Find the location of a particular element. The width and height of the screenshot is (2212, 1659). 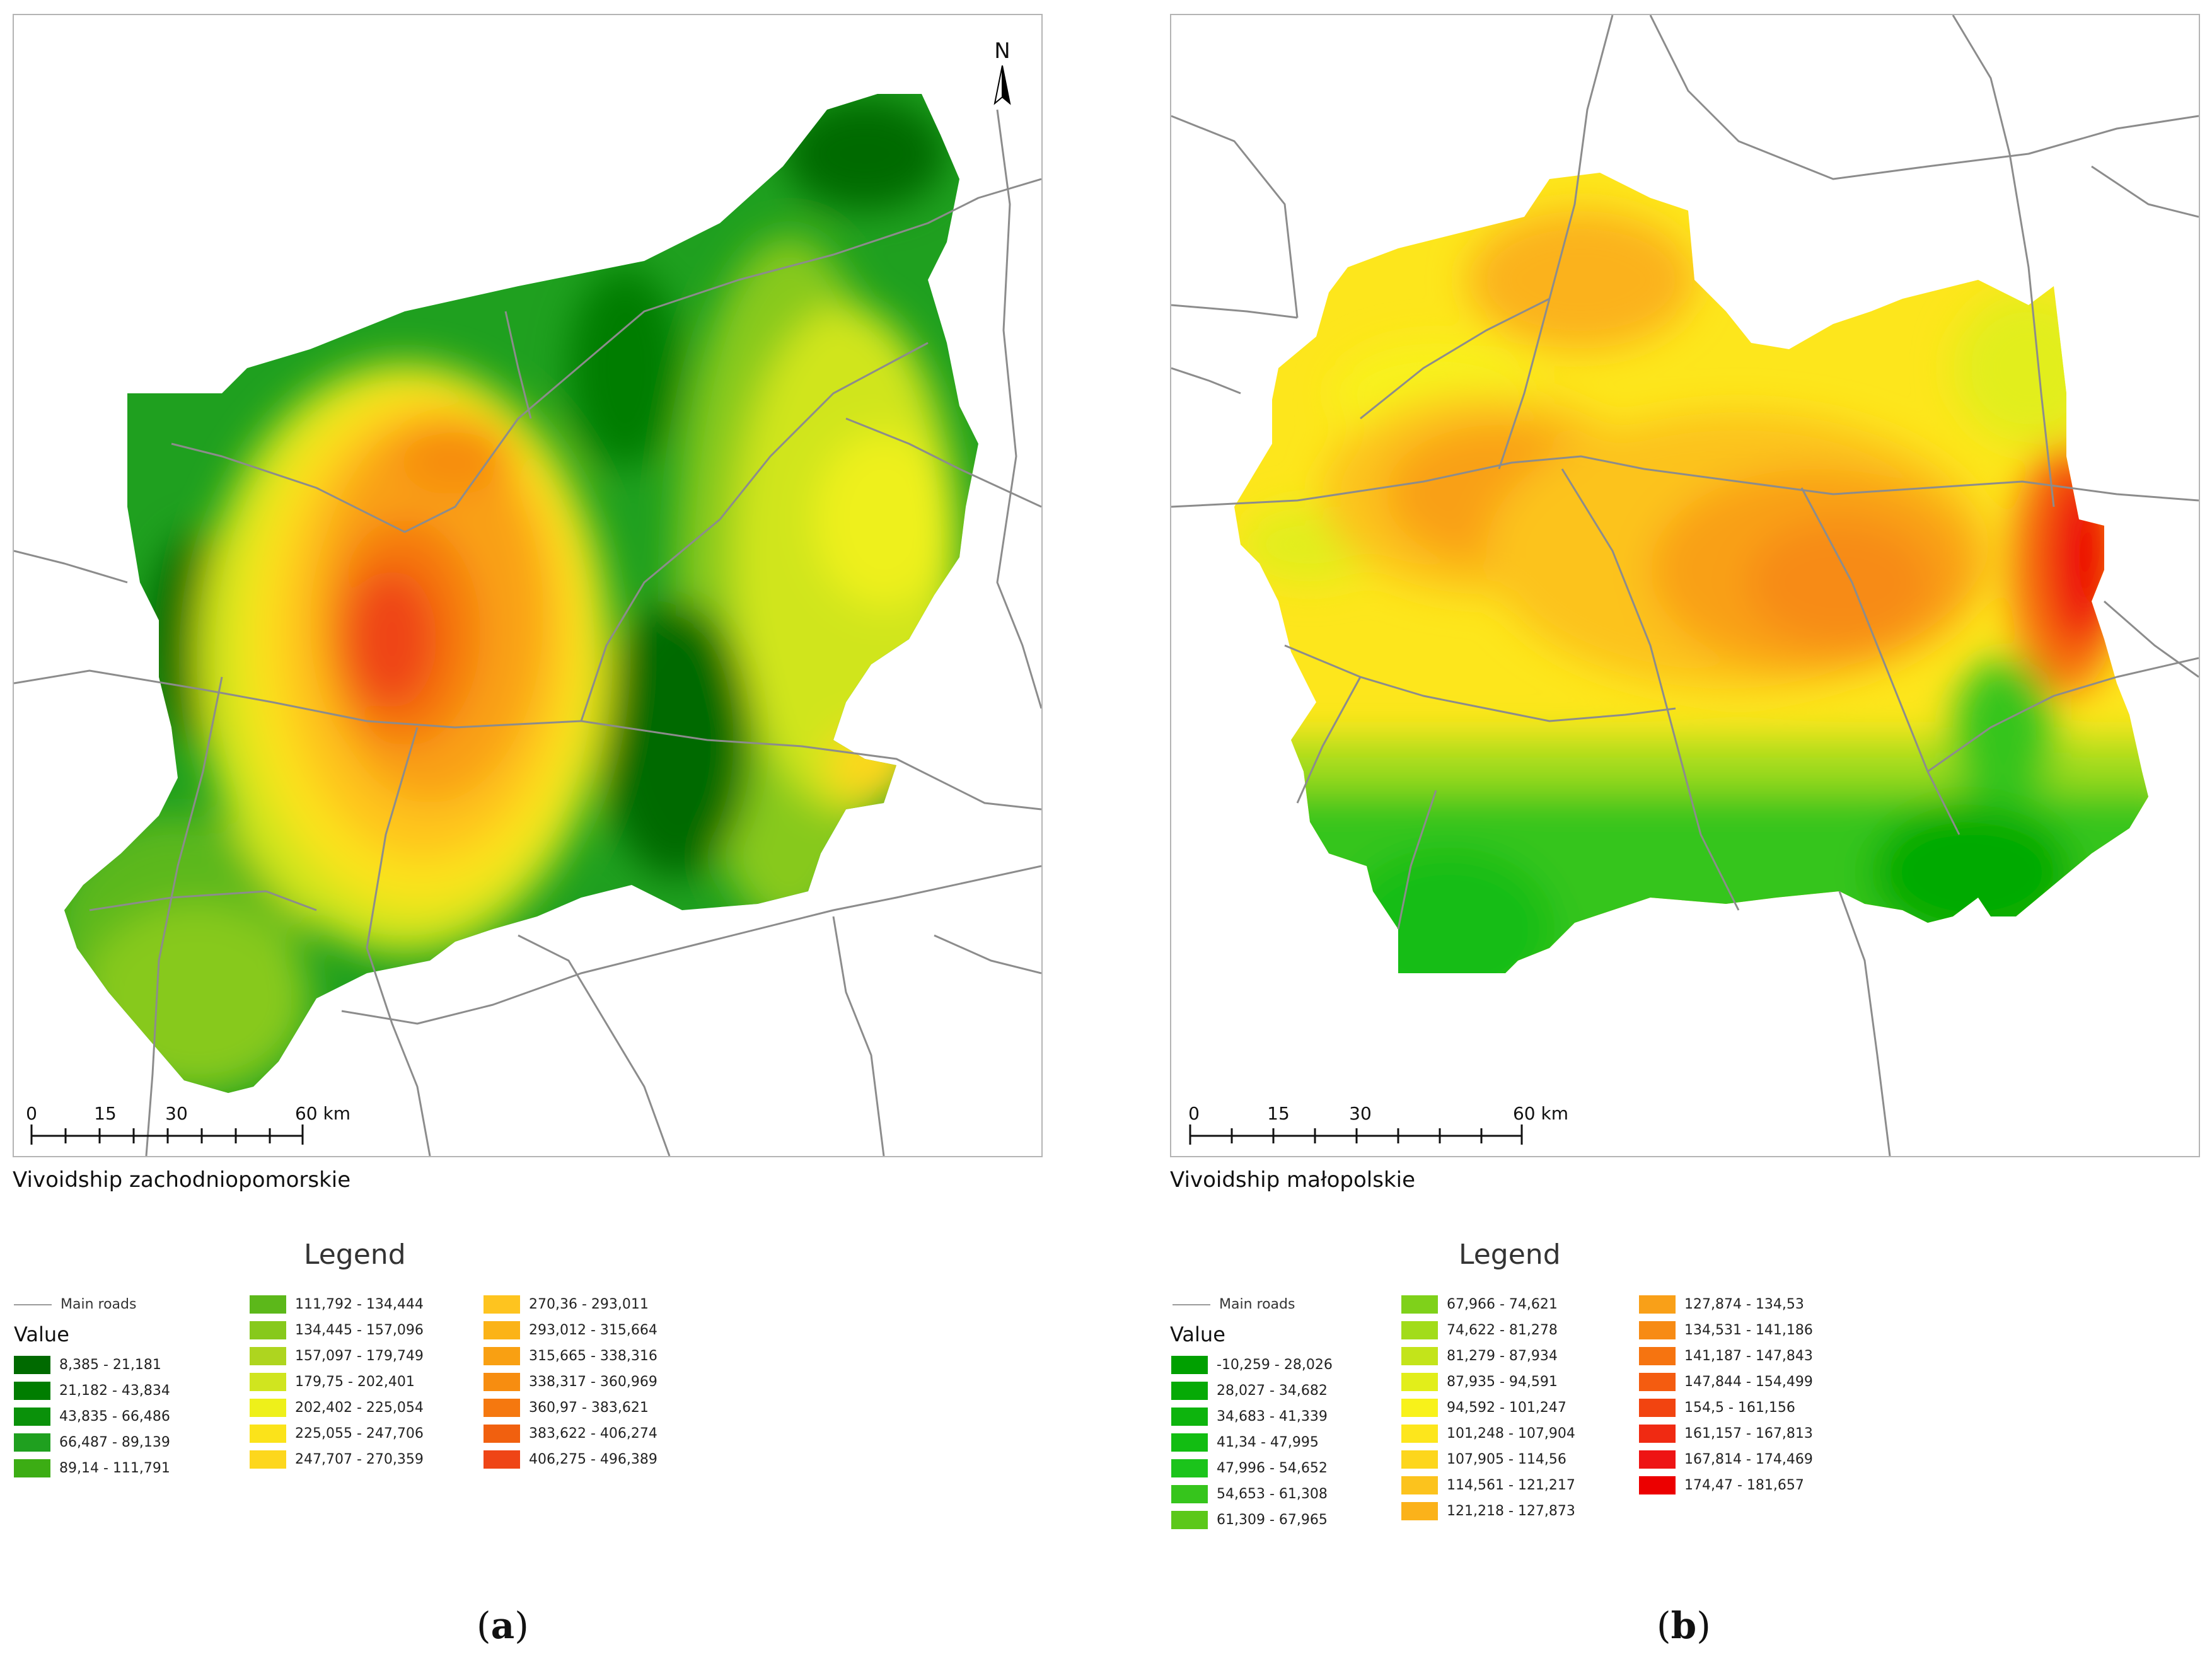

legend-entry: 383,622 - 406,274 is located at coordinates (570, 1434).